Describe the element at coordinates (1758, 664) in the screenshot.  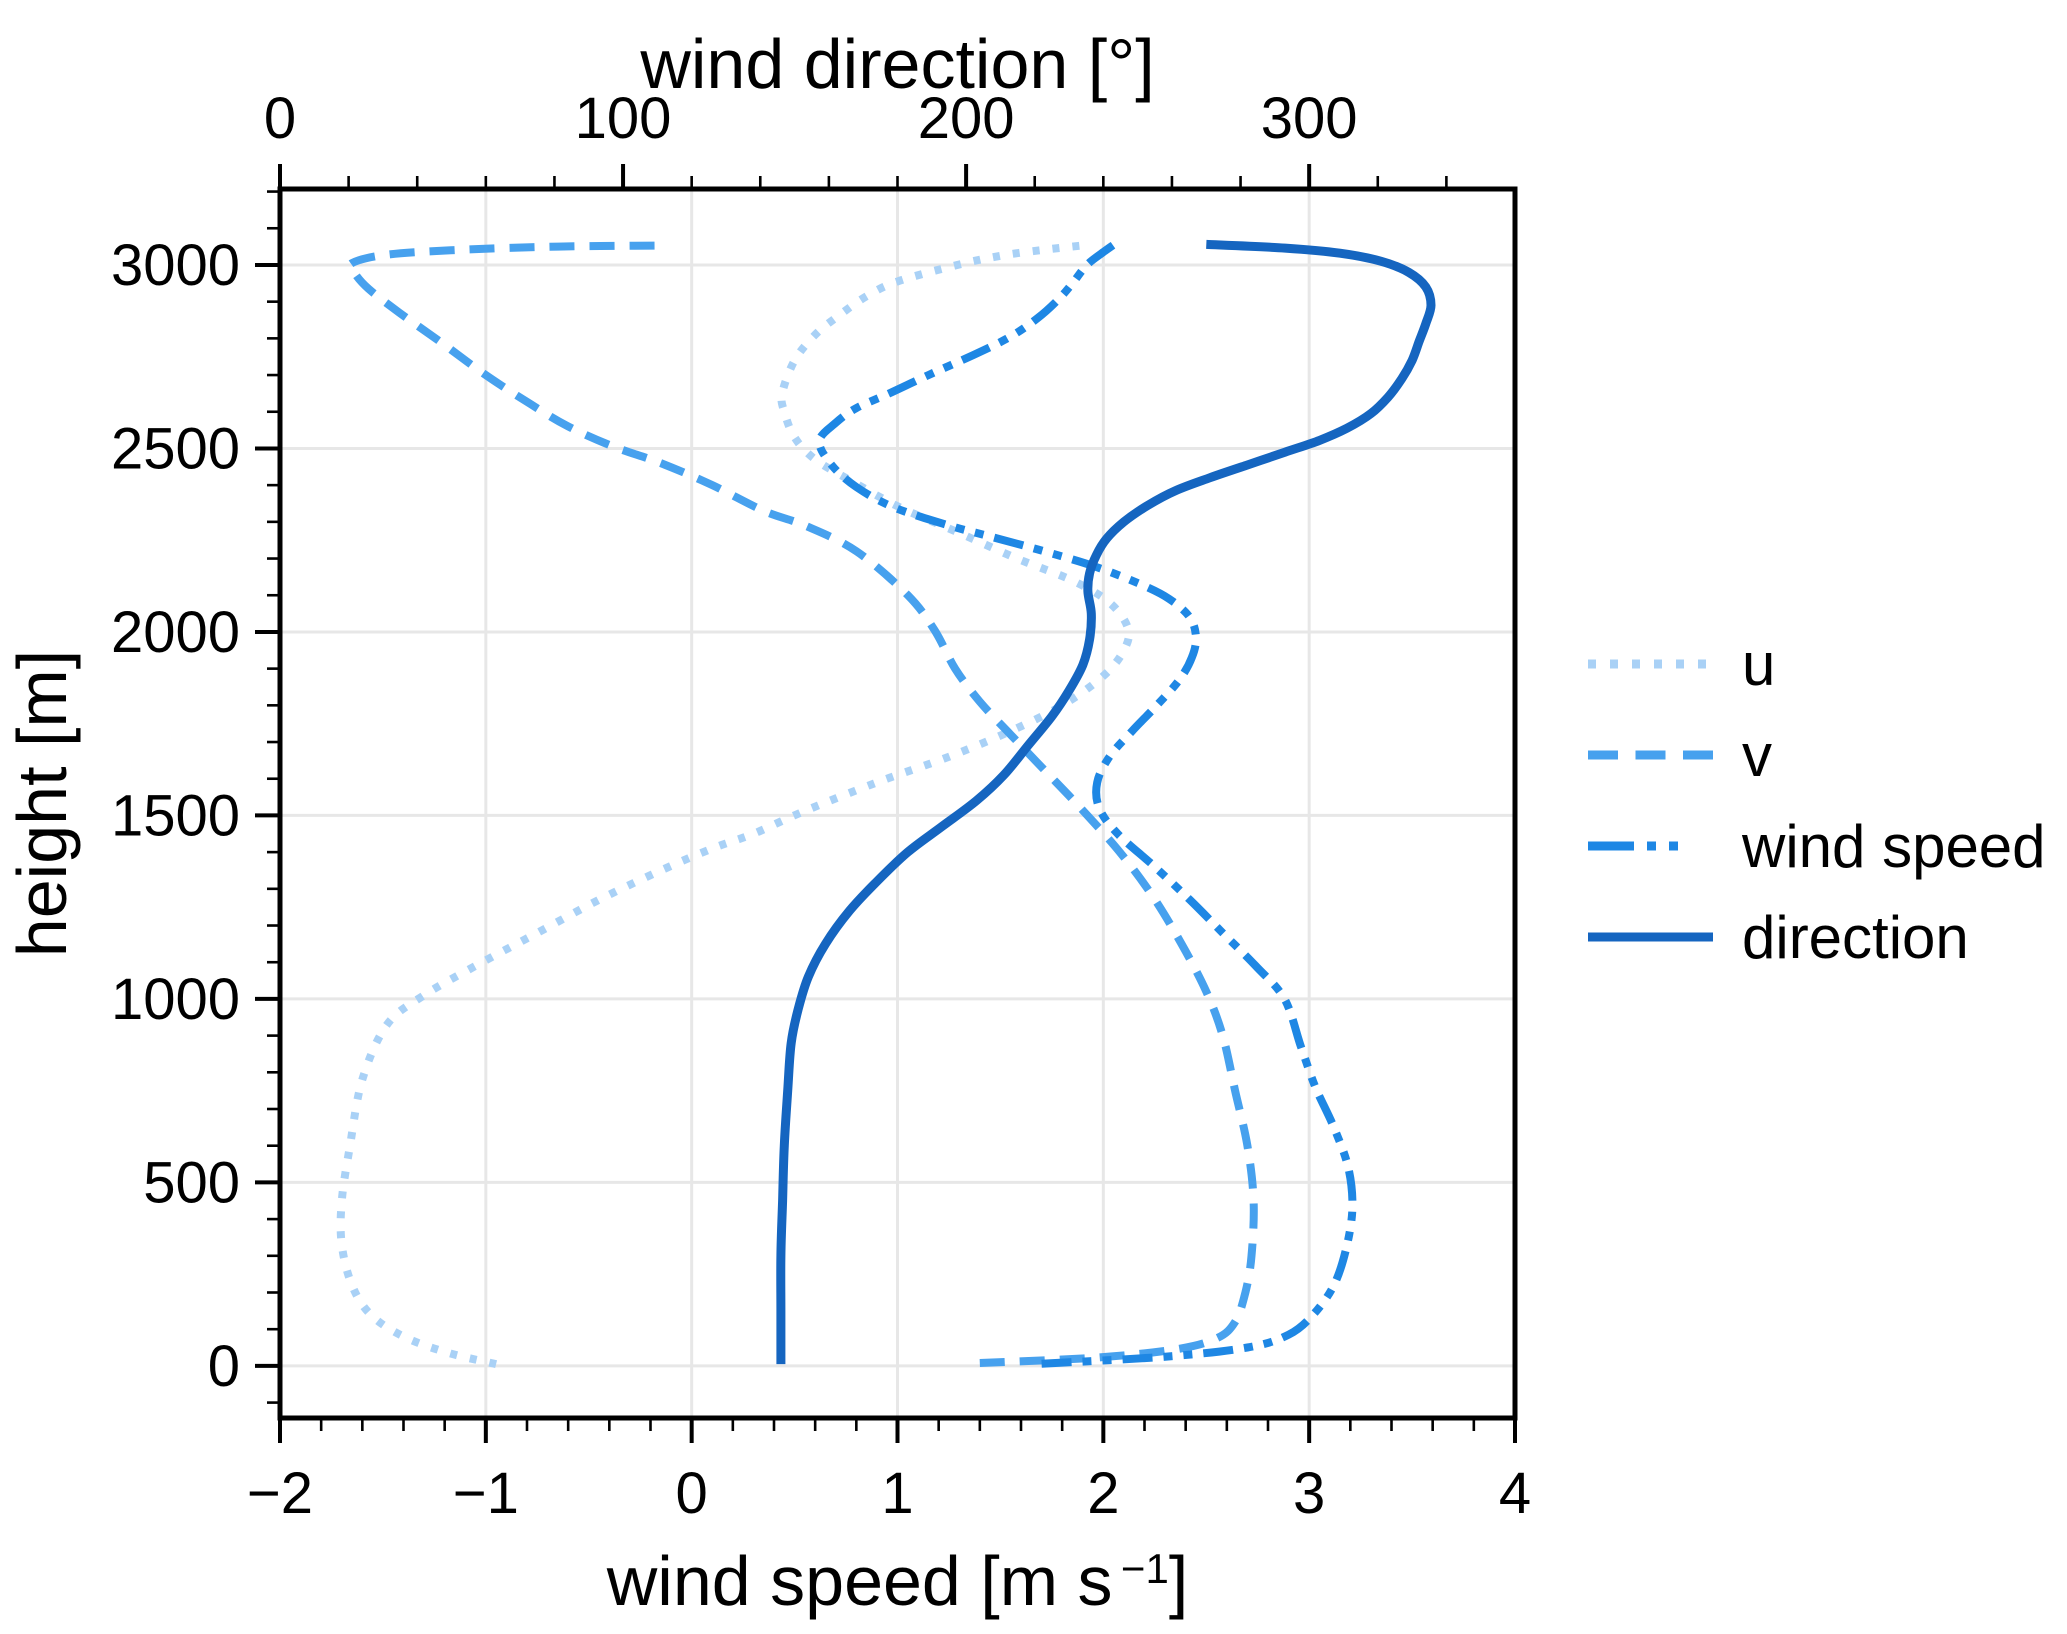
I see `legend-label: u` at that location.